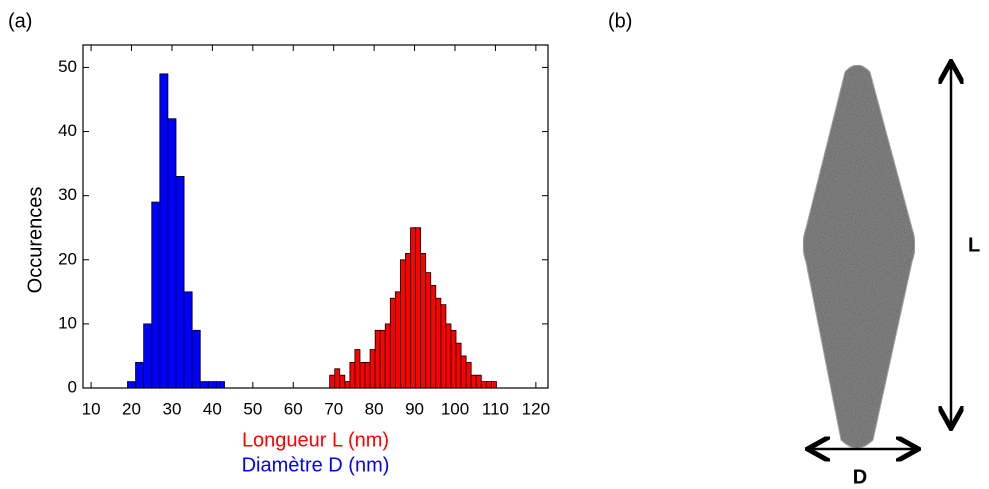  I want to click on diameter-label: D, so click(860, 477).